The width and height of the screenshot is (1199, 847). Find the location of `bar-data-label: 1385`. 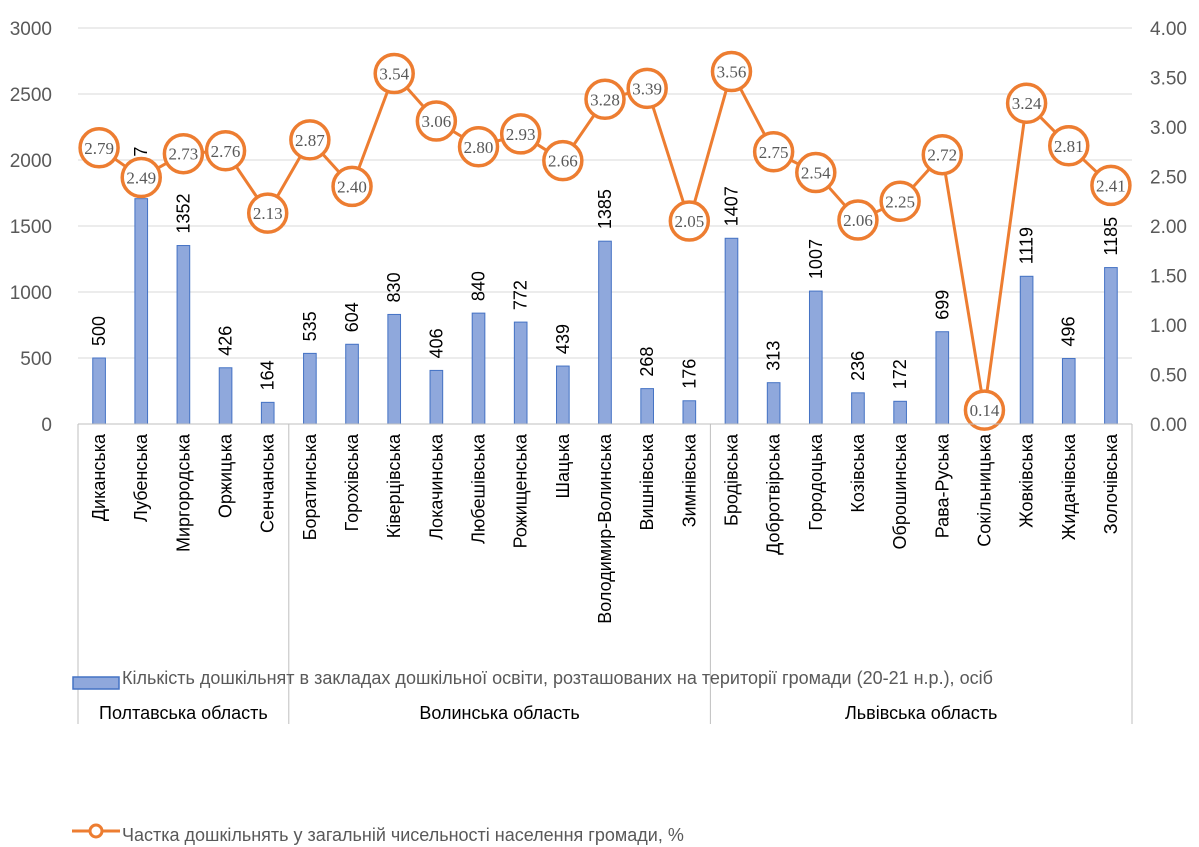

bar-data-label: 1385 is located at coordinates (605, 209).